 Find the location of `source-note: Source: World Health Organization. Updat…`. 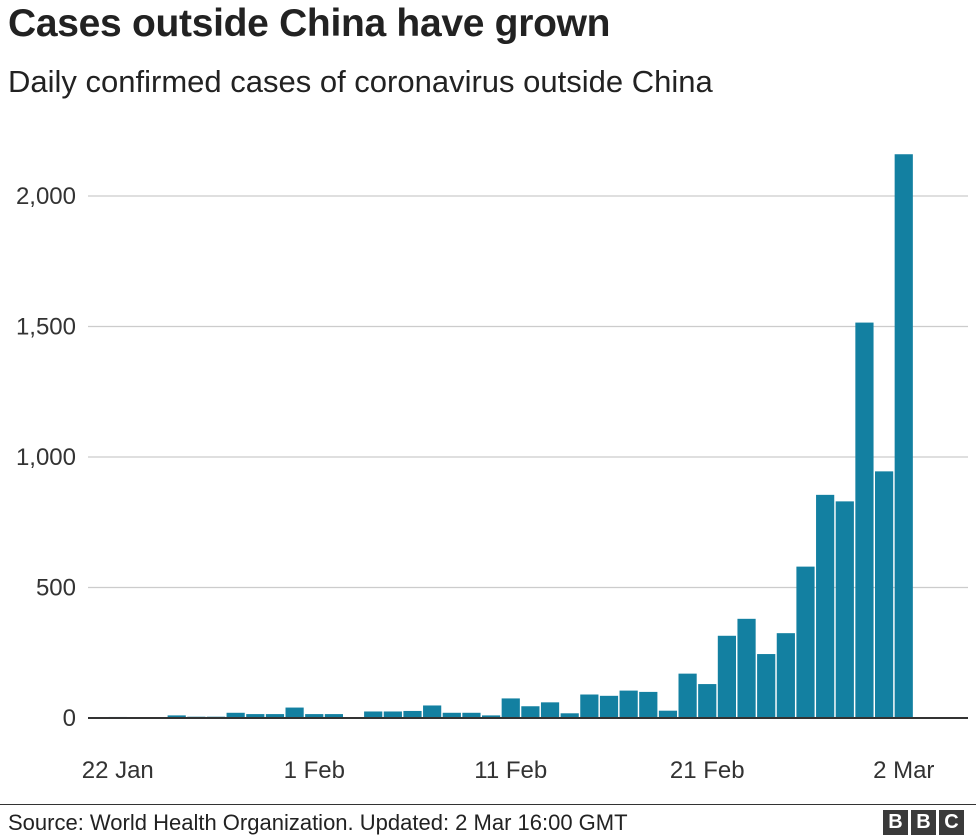

source-note: Source: World Health Organization. Updat… is located at coordinates (318, 822).